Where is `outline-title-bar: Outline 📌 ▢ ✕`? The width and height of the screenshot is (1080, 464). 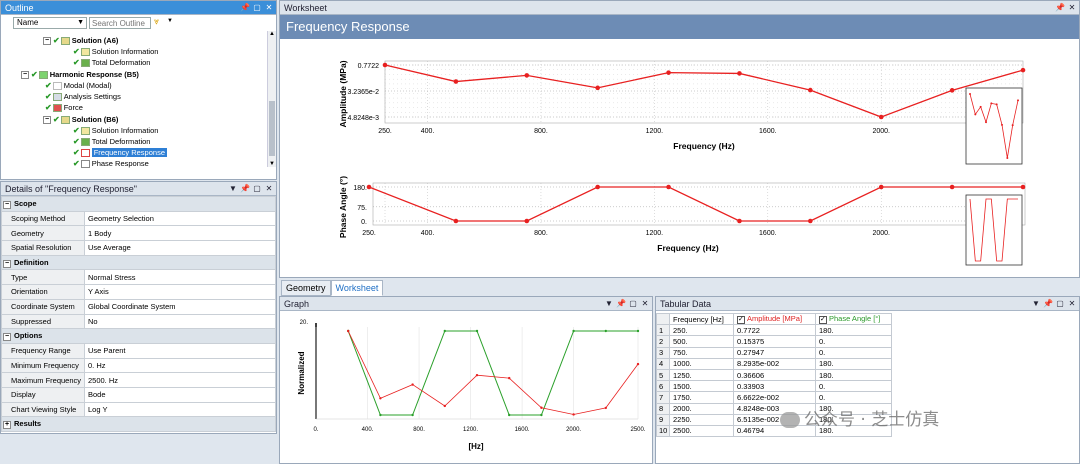 outline-title-bar: Outline 📌 ▢ ✕ is located at coordinates (138, 8).